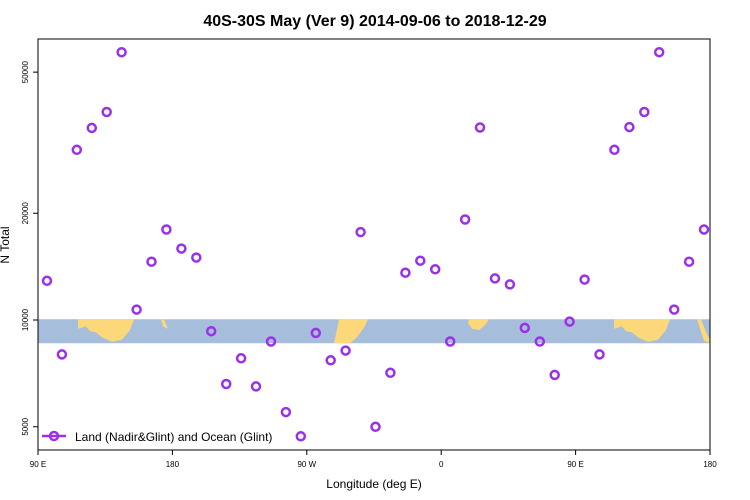 This screenshot has height=500, width=750. Describe the element at coordinates (25, 213) in the screenshot. I see `y-tick-label: 20000` at that location.